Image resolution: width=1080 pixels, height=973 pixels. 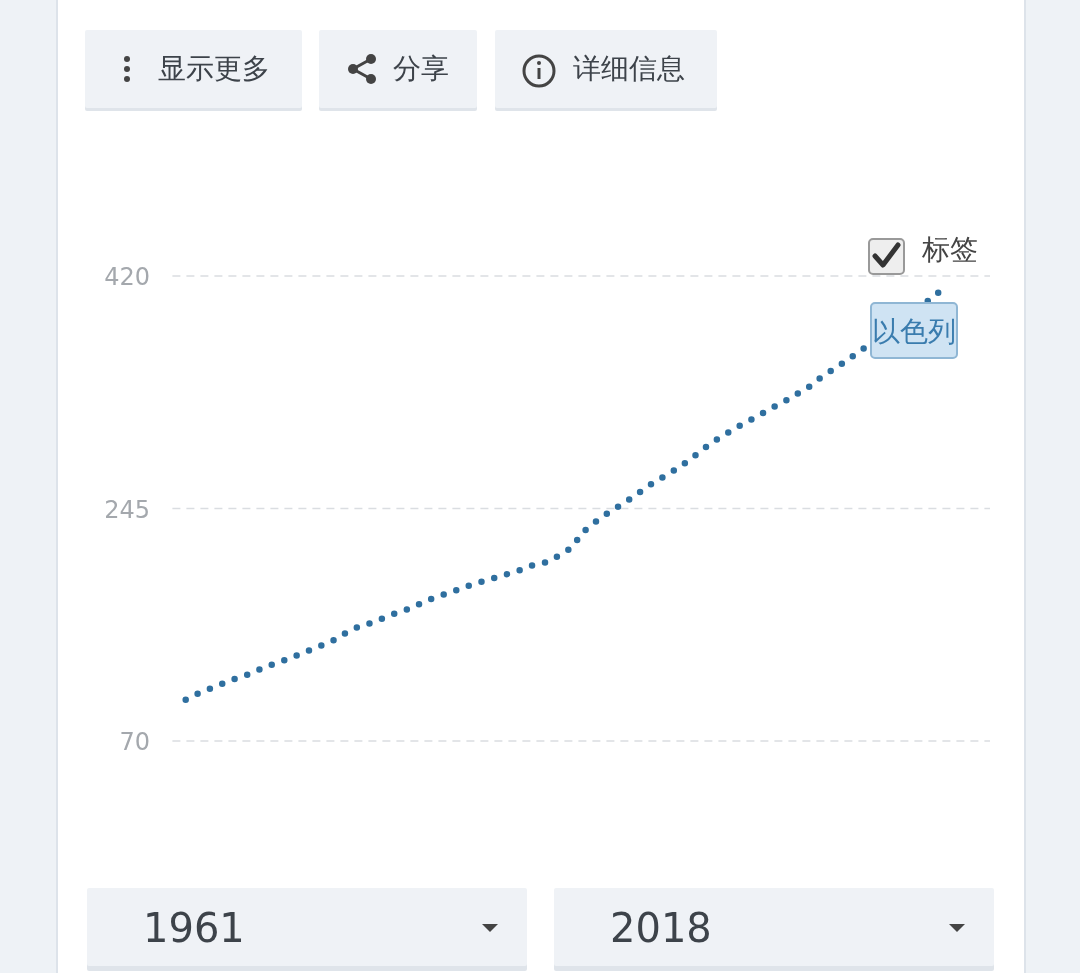 I want to click on text: 详细信息, so click(x=629, y=68).